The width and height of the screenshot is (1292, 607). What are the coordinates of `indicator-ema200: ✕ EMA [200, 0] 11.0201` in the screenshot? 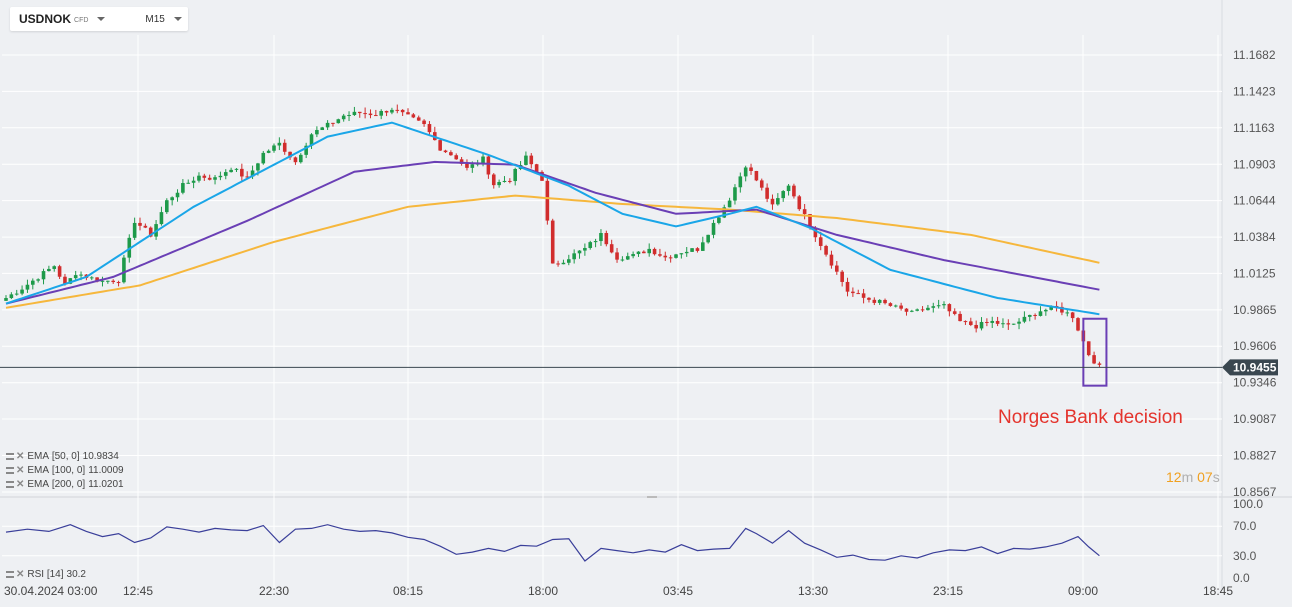 It's located at (65, 484).